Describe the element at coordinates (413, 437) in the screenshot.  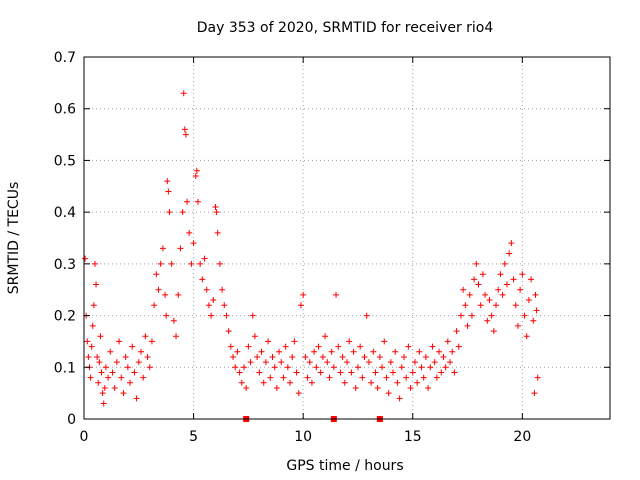
I see `x-tick-label: 15` at that location.